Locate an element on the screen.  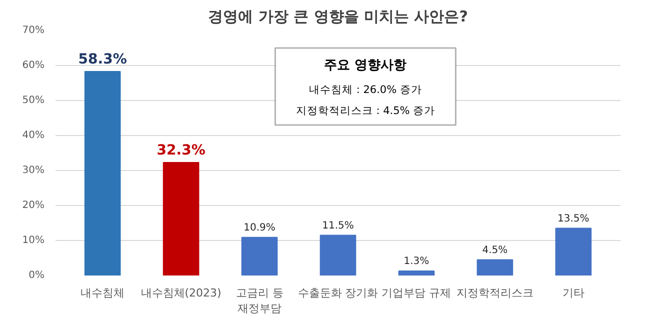
annotation: 지정학적리스크 : 4.5% 증가 is located at coordinates (366, 111).